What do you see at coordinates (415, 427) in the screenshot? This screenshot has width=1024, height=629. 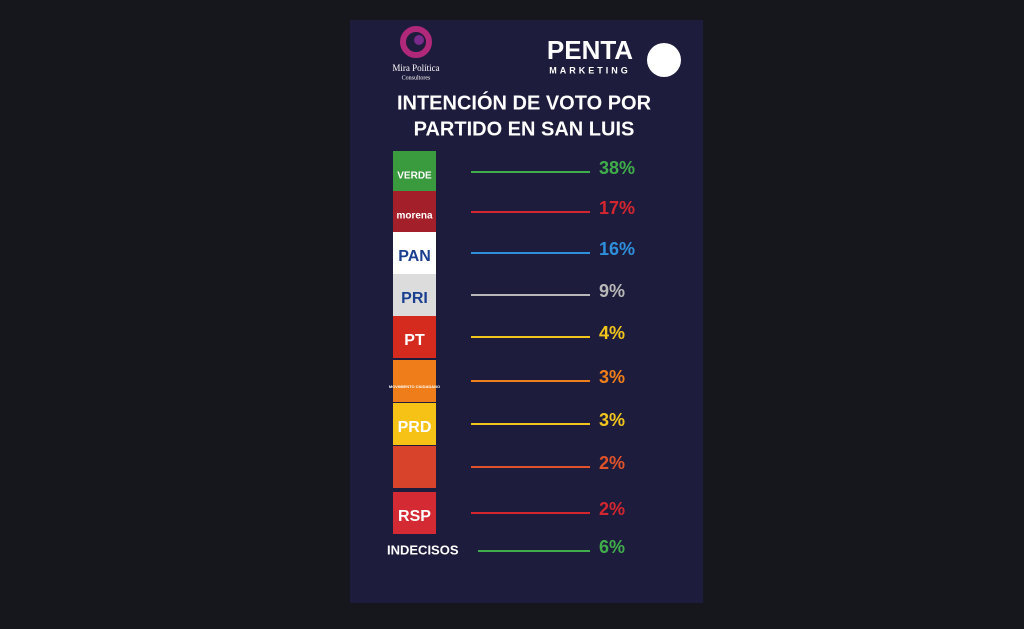 I see `party-logo-text: PRD` at bounding box center [415, 427].